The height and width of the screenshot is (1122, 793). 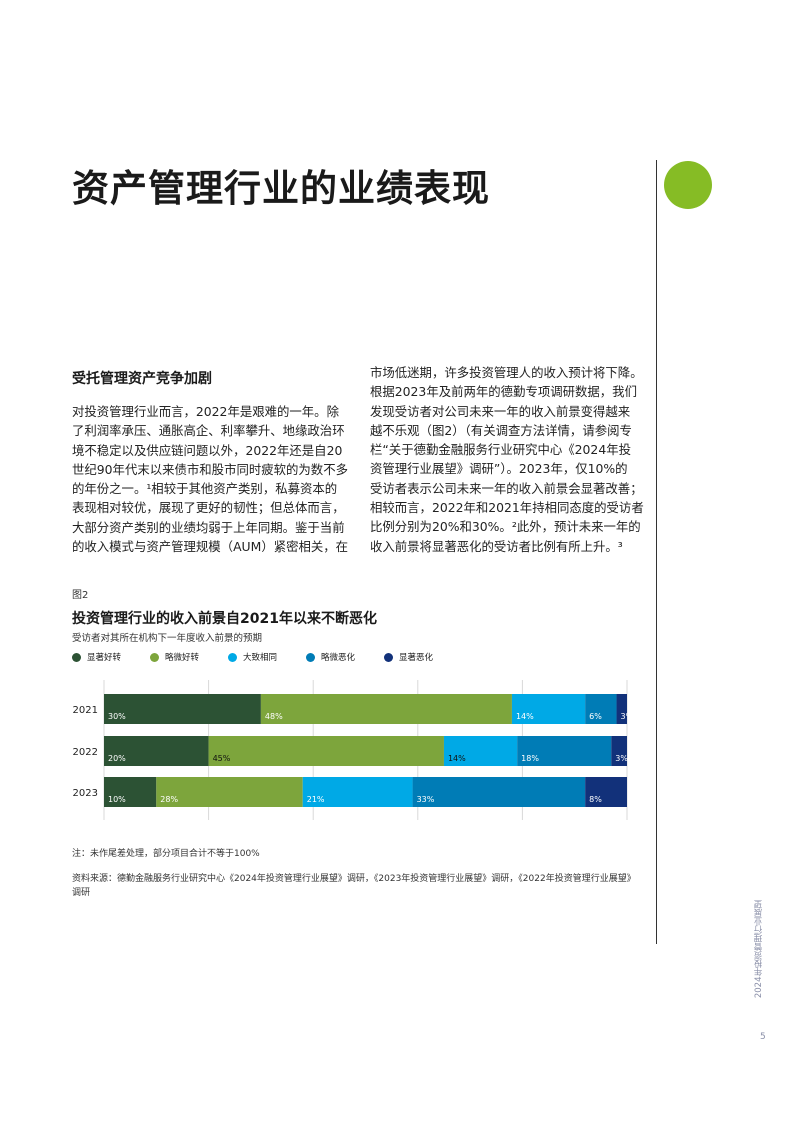 What do you see at coordinates (117, 716) in the screenshot?
I see `data-label: 30%` at bounding box center [117, 716].